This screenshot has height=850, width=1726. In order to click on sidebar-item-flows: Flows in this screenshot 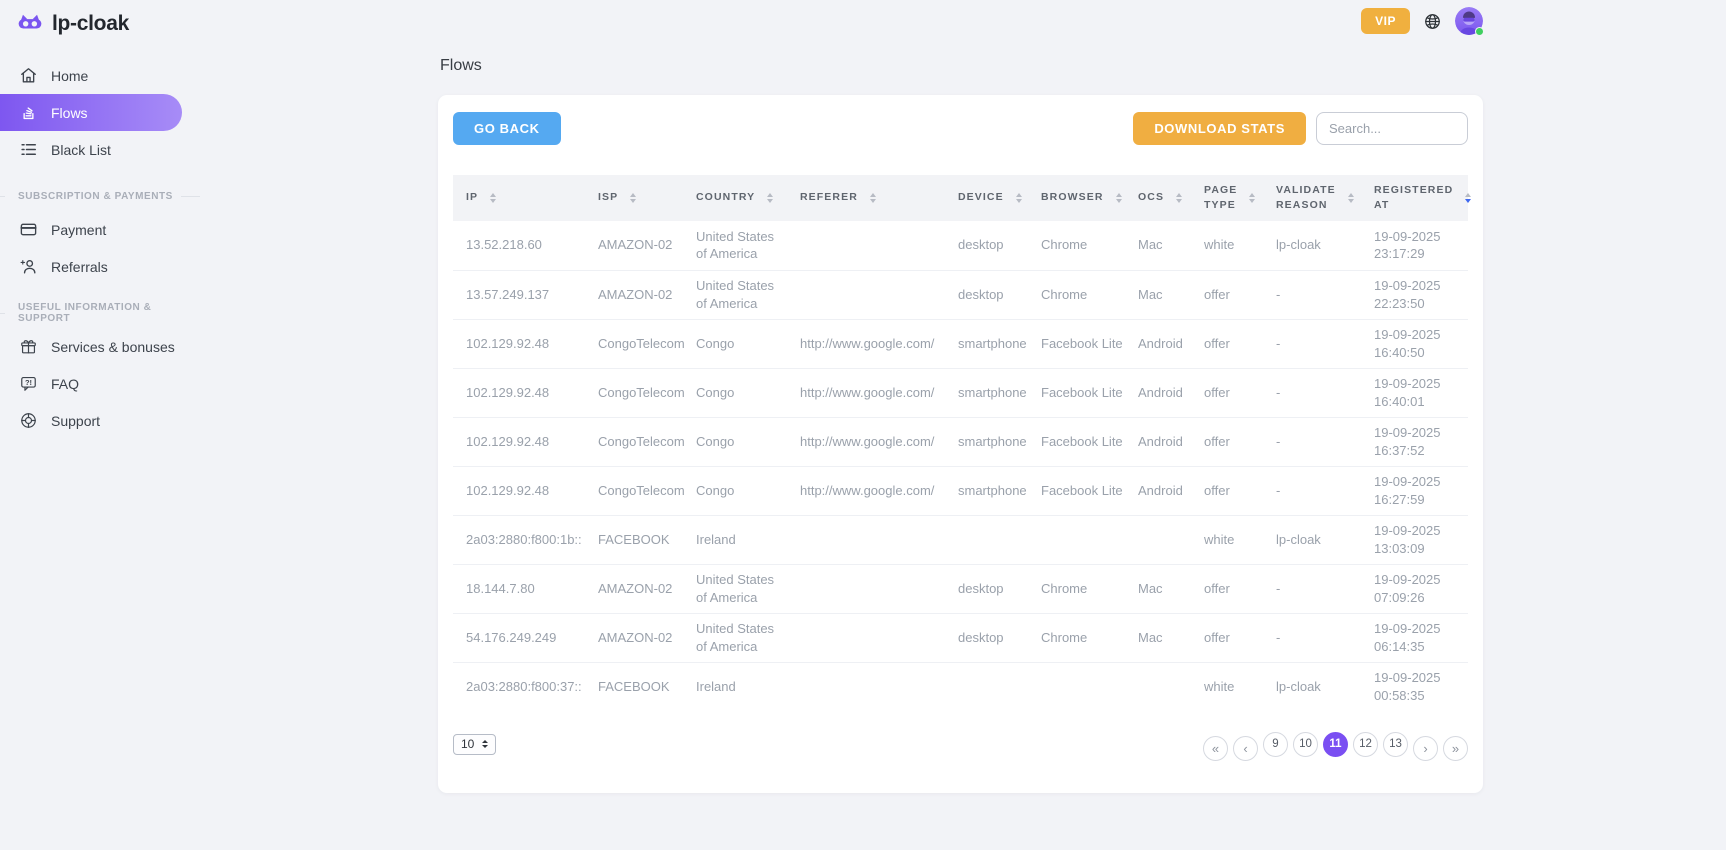, I will do `click(91, 112)`.